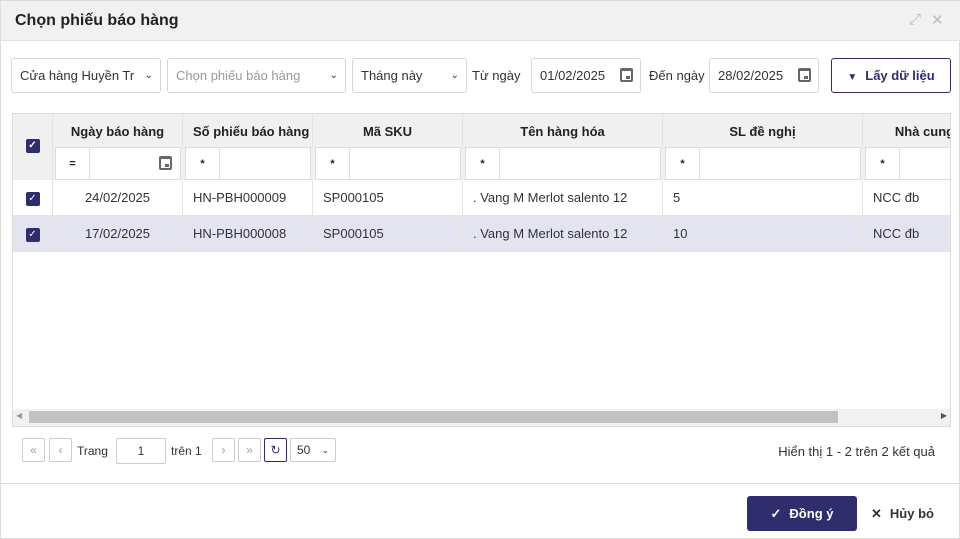 The image size is (960, 539). Describe the element at coordinates (73, 163) in the screenshot. I see `filter-operator: =` at that location.